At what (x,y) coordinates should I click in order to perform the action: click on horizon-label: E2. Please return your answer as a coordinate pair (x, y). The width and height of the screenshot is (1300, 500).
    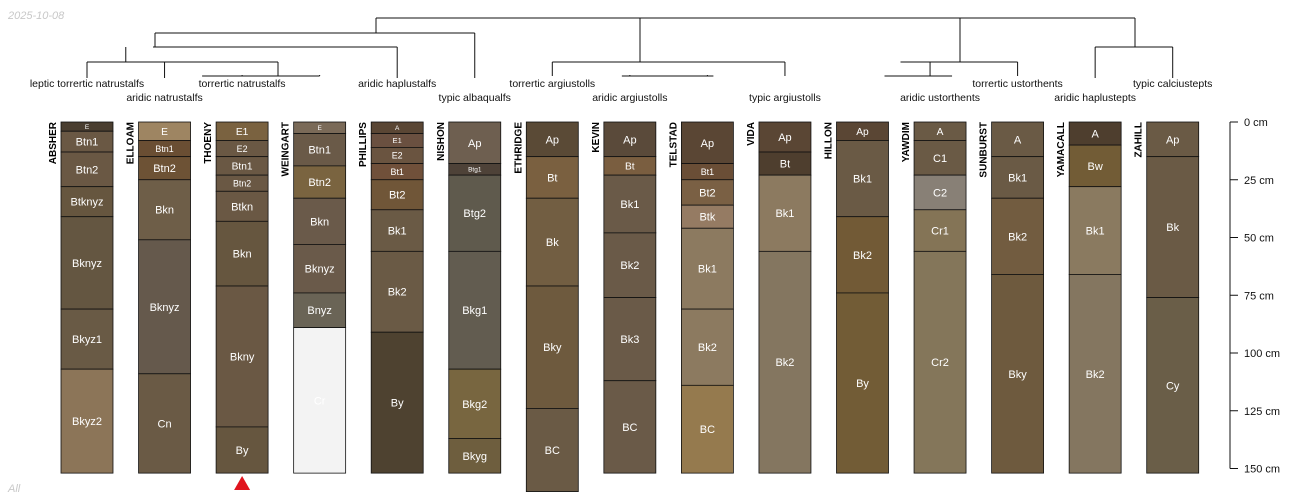
    Looking at the image, I should click on (397, 156).